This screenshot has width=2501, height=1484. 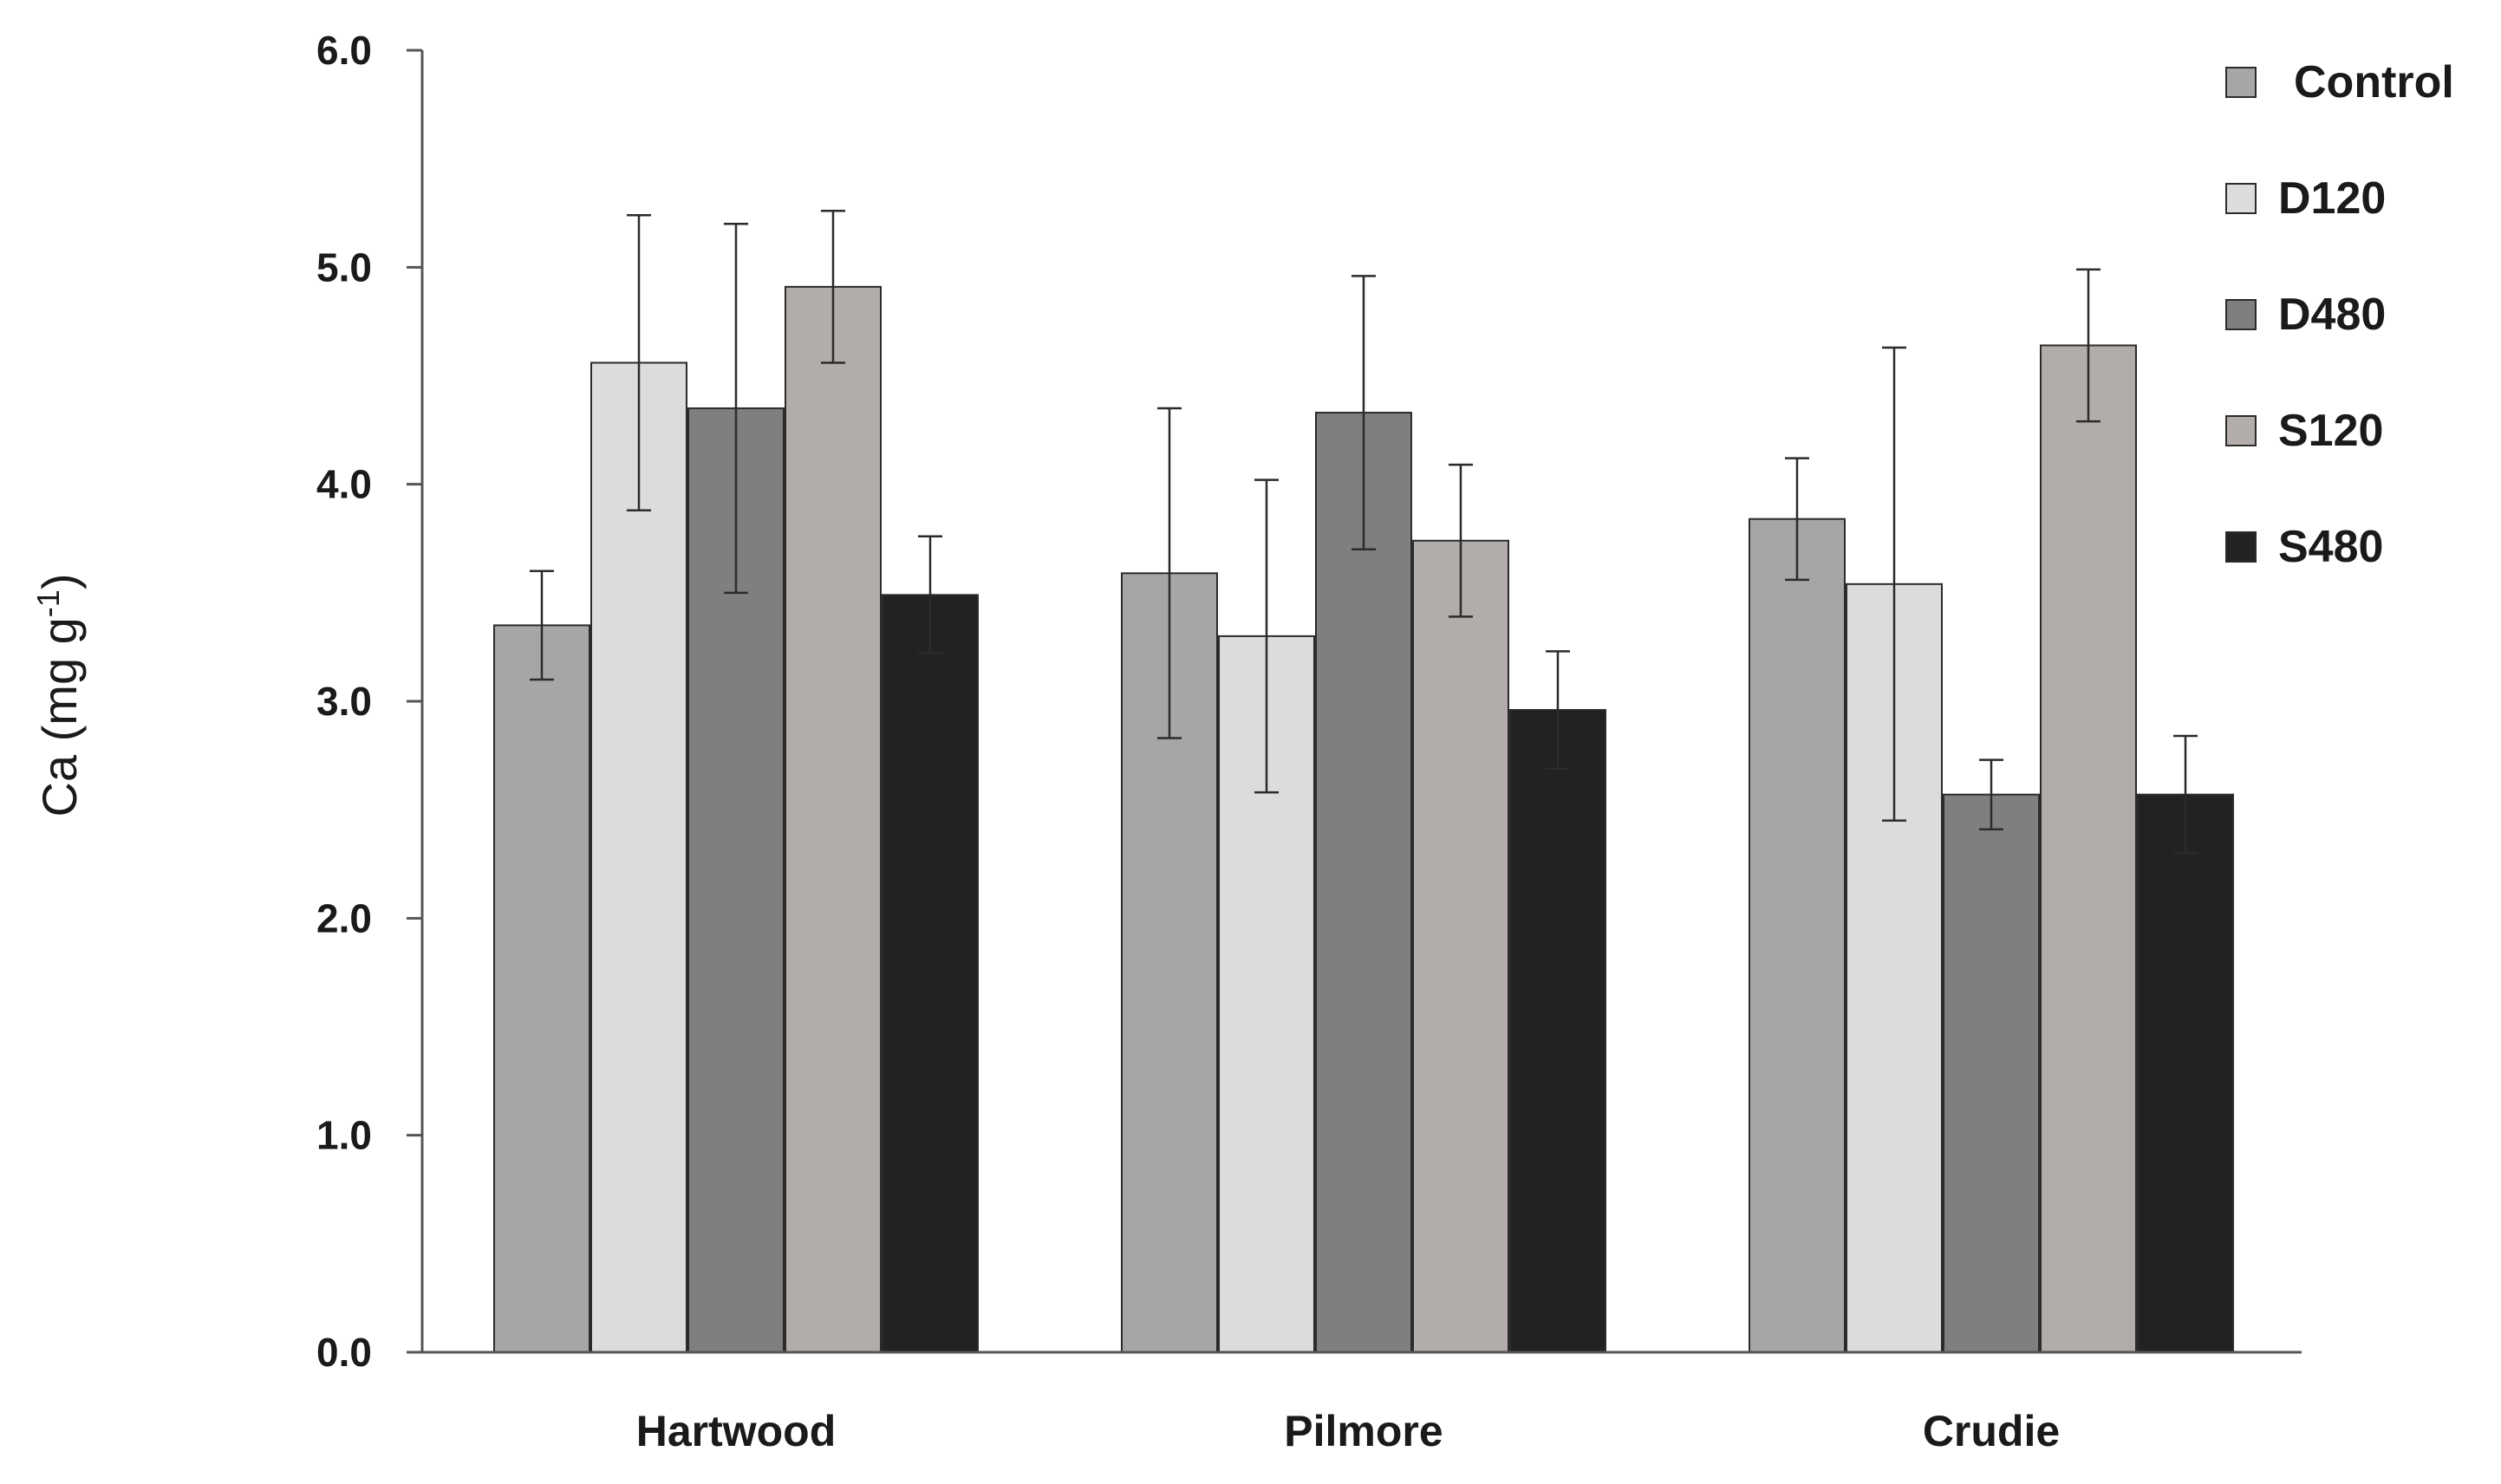 What do you see at coordinates (344, 484) in the screenshot?
I see `y-tick-label: 4.0` at bounding box center [344, 484].